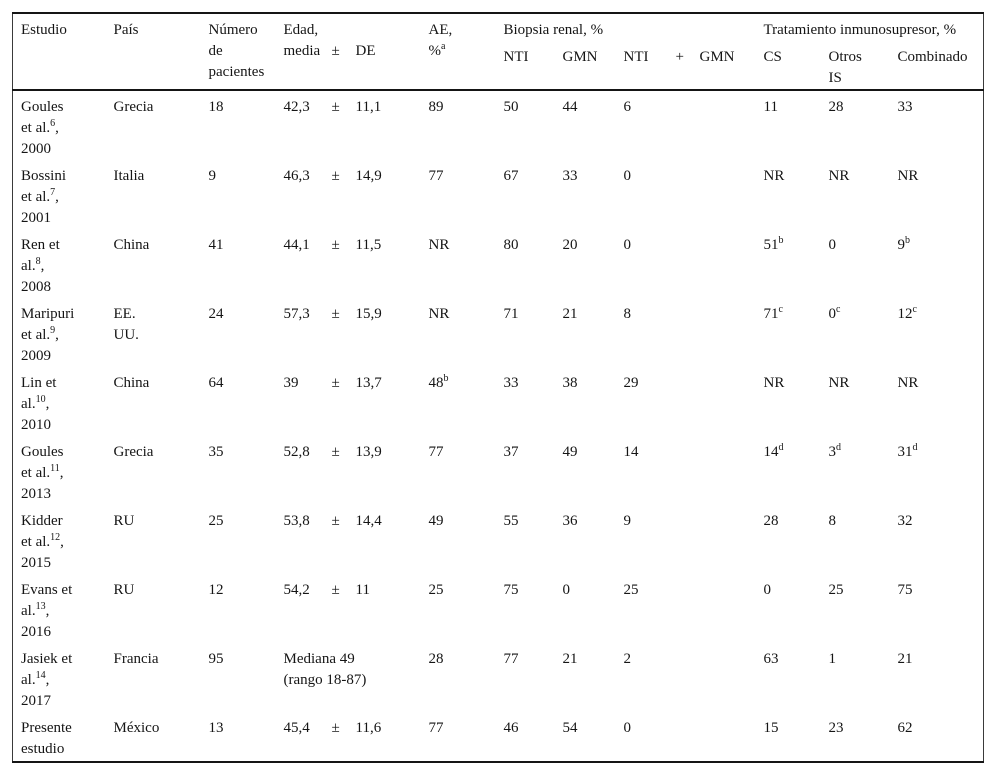 The image size is (995, 763). I want to click on edad-triple: 44,1 ±11,5, so click(350, 245).